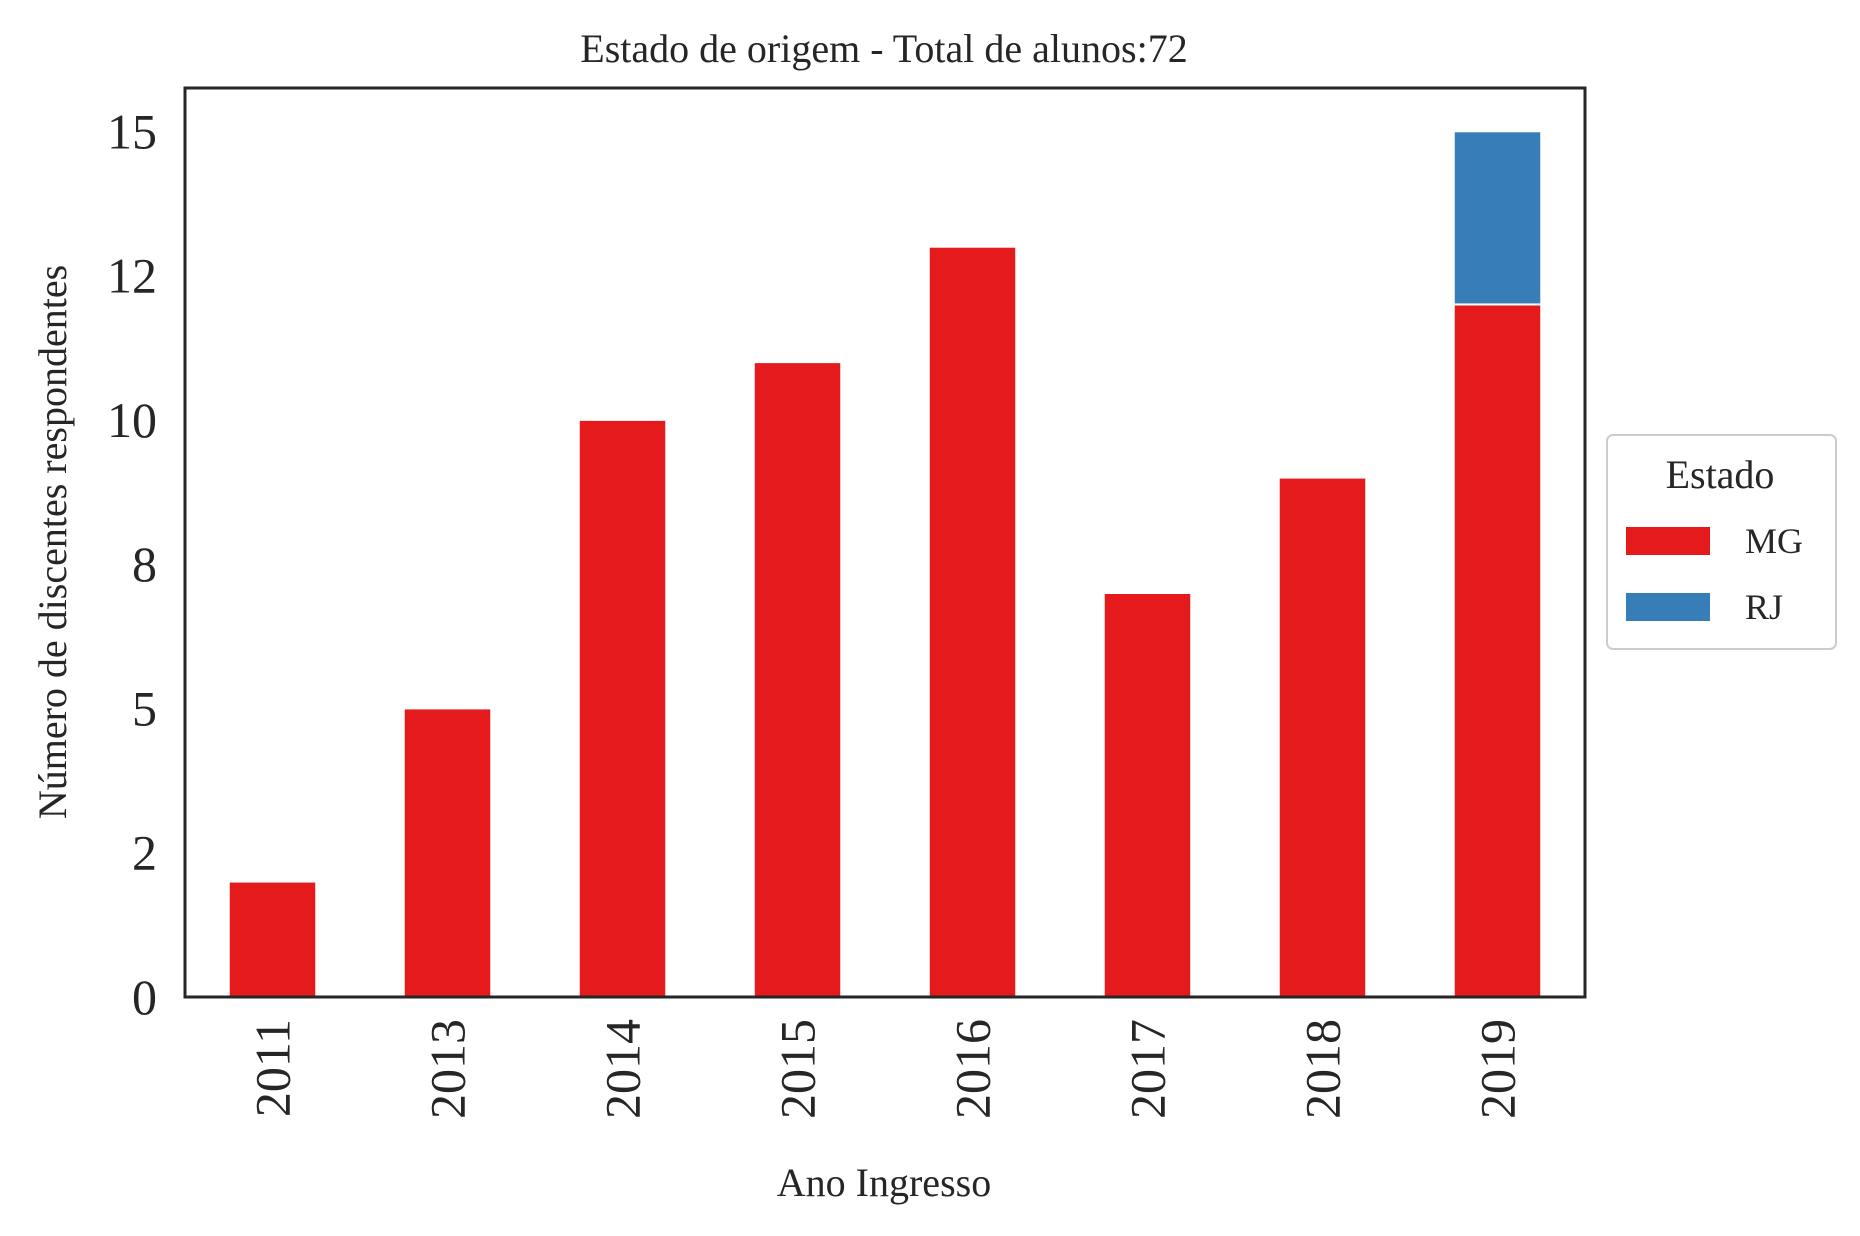  I want to click on bar-MG-2013, so click(447, 852).